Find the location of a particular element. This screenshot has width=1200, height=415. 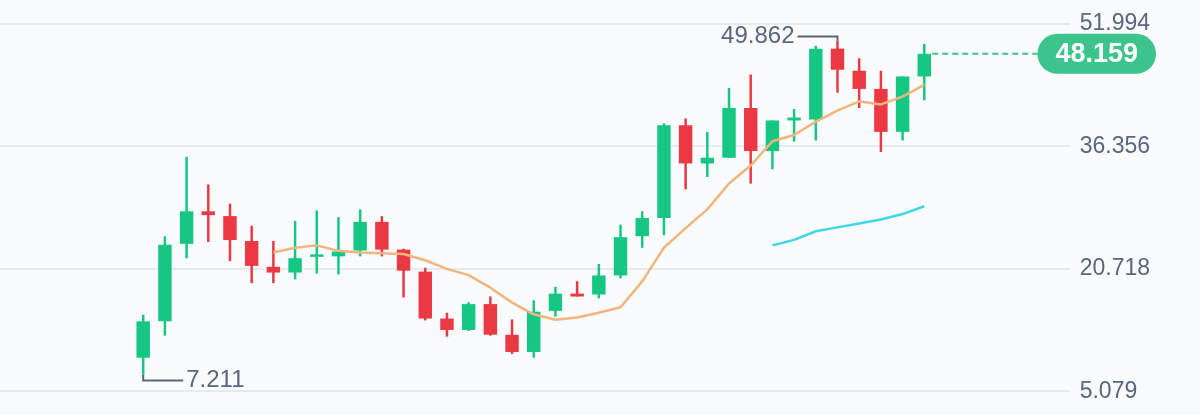

y-tick-label: 5.079 is located at coordinates (1108, 389).